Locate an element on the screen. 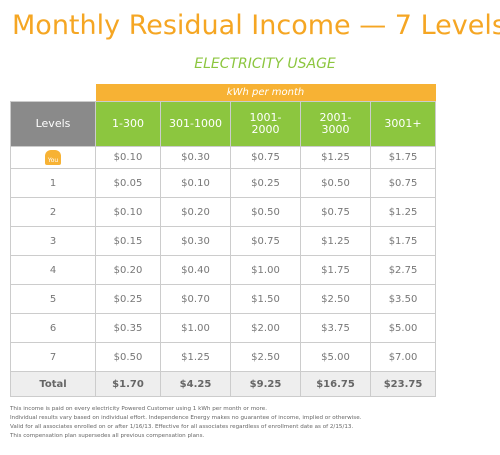 Image resolution: width=500 pixels, height=455 pixels. you-badge: You is located at coordinates (53, 157).